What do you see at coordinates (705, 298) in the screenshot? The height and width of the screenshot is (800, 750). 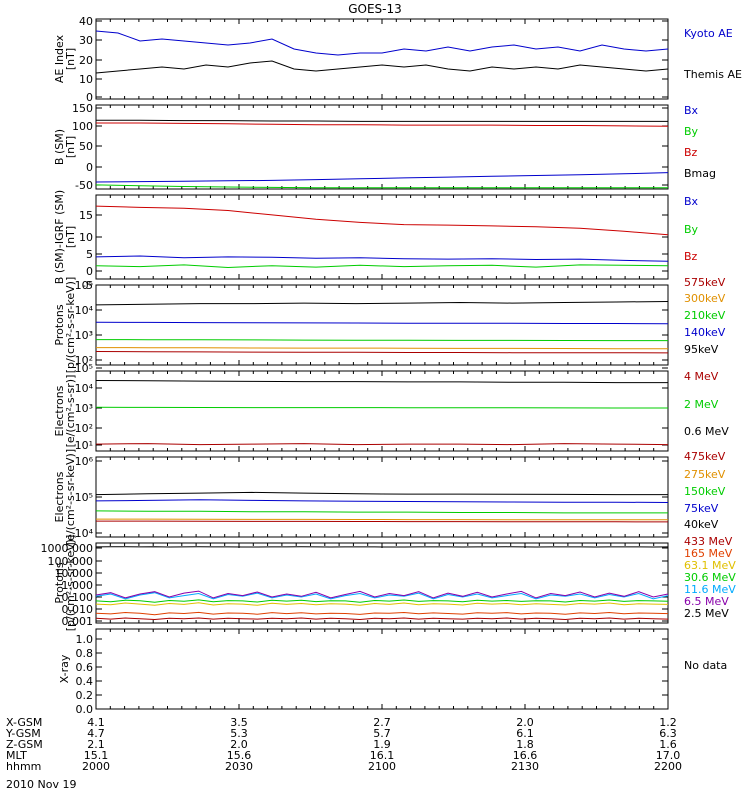 I see `legend-entry: 300keV` at bounding box center [705, 298].